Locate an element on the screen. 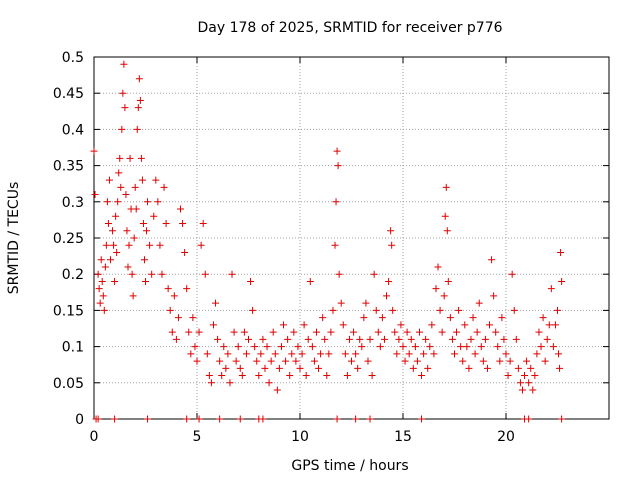 The height and width of the screenshot is (480, 640). x-axis-label: GPS time / hours is located at coordinates (349, 466).